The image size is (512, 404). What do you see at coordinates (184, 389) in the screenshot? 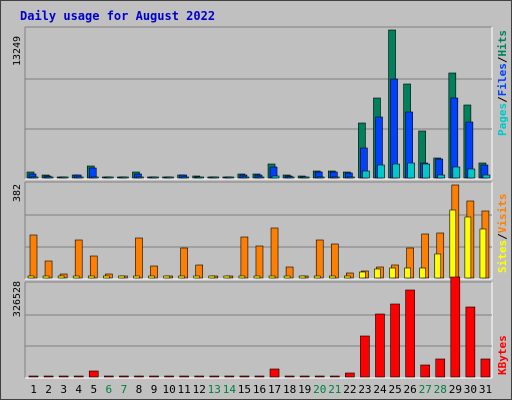
I see `x-tick-label: 11` at bounding box center [184, 389].